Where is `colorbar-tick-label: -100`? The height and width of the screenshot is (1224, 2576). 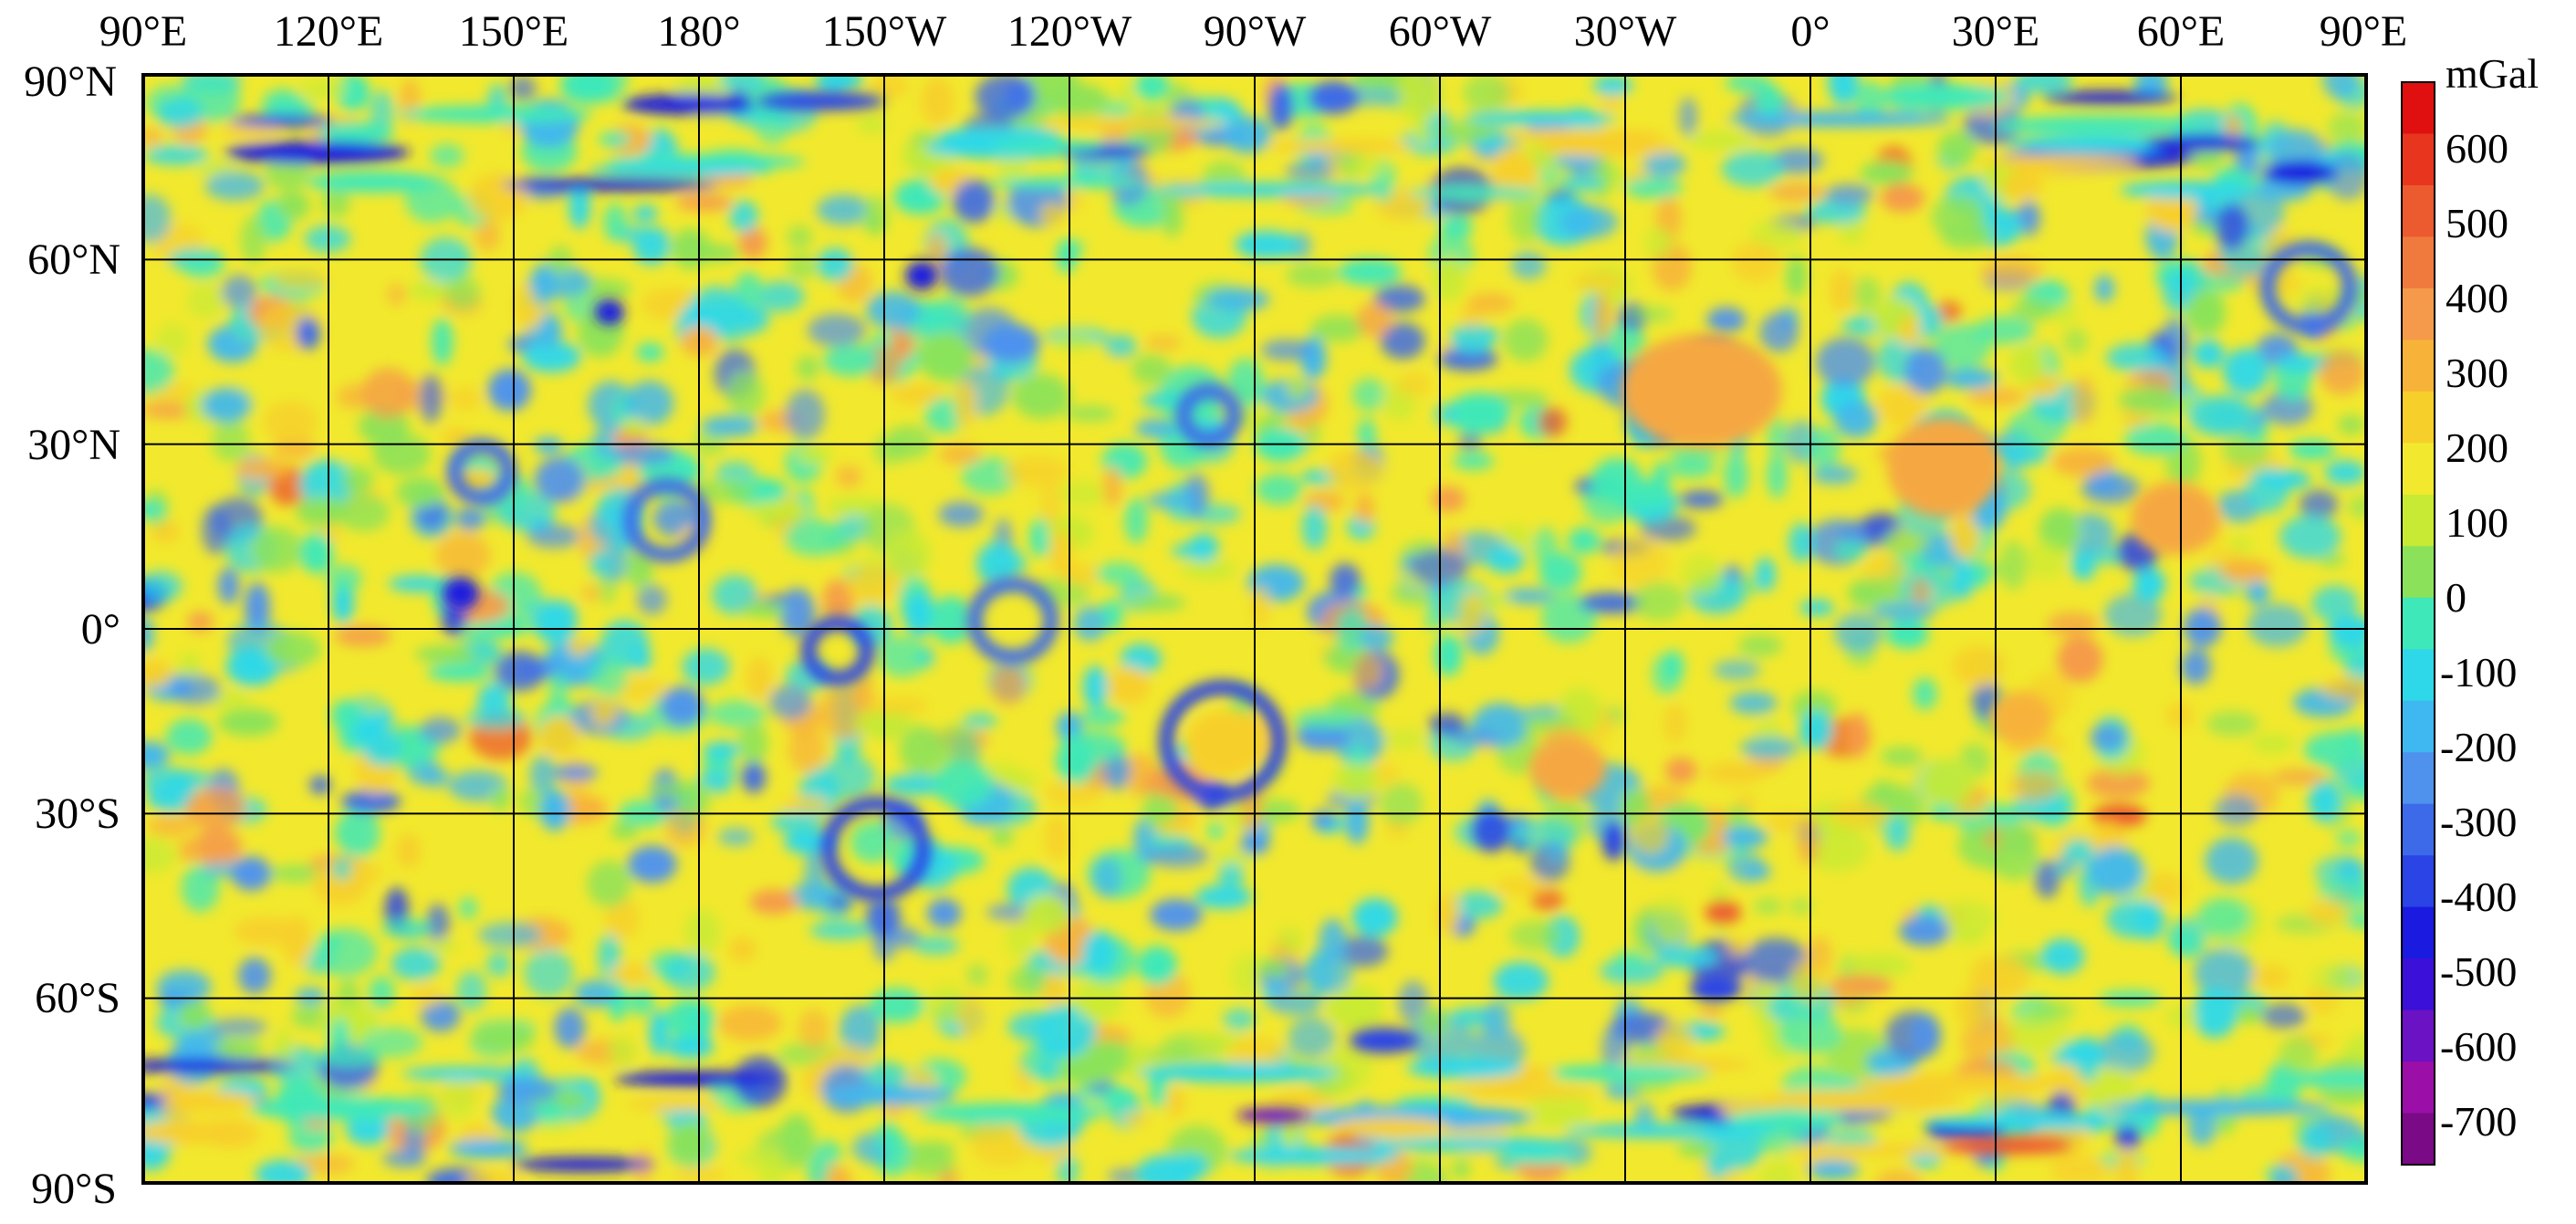
colorbar-tick-label: -100 is located at coordinates (2478, 672).